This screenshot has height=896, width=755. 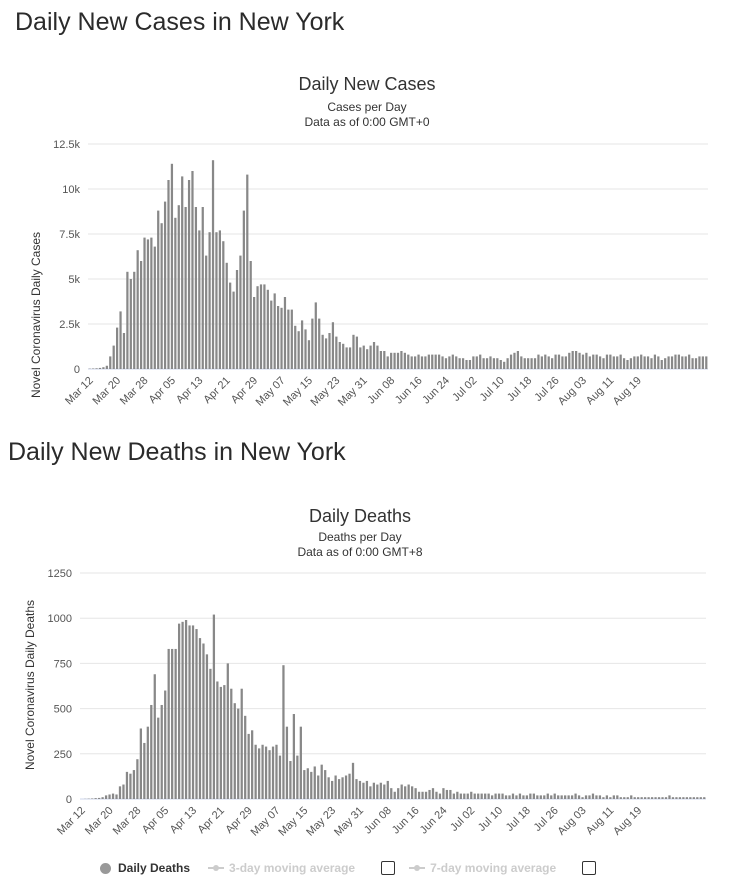 I want to click on x-tick-label: May 23, so click(x=325, y=392).